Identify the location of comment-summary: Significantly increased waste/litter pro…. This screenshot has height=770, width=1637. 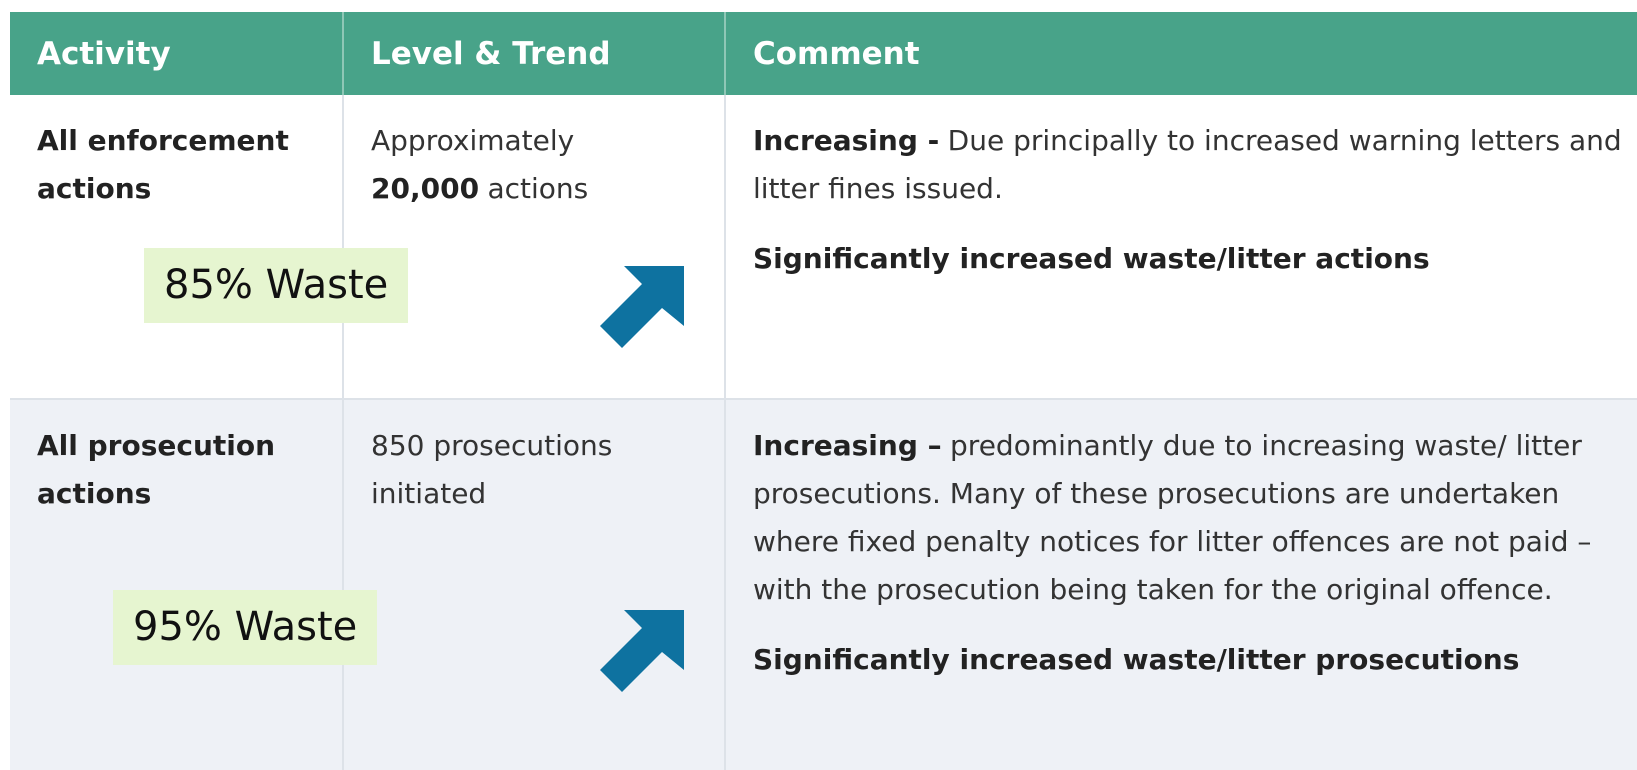
(1136, 659).